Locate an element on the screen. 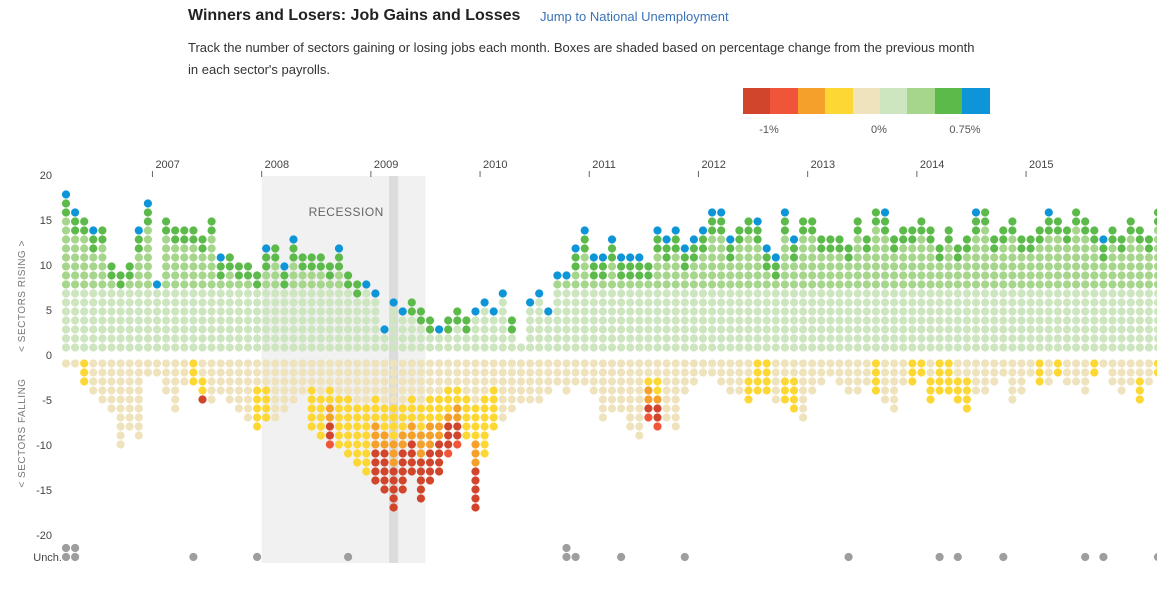 The height and width of the screenshot is (594, 1157). jump-to-unemployment-link: Jump to National Unemployment is located at coordinates (634, 16).